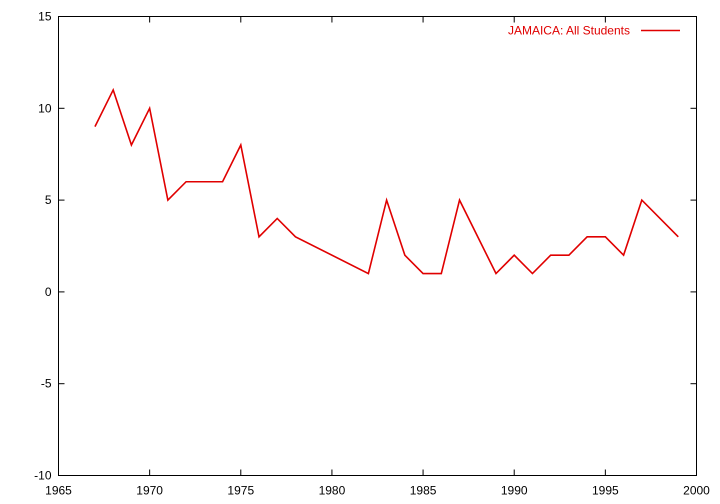 This screenshot has width=720, height=504. Describe the element at coordinates (48, 292) in the screenshot. I see `y-tick-label: 0` at that location.